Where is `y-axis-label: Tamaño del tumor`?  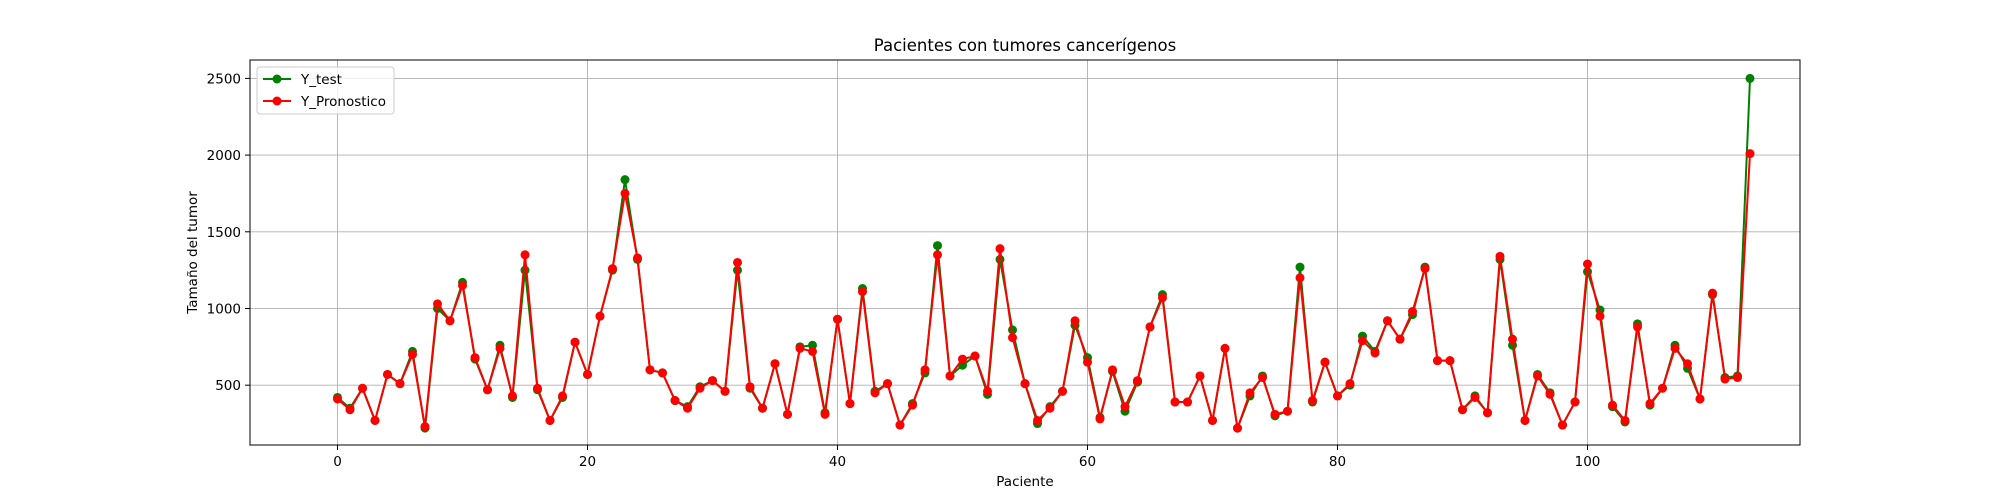 y-axis-label: Tamaño del tumor is located at coordinates (193, 253).